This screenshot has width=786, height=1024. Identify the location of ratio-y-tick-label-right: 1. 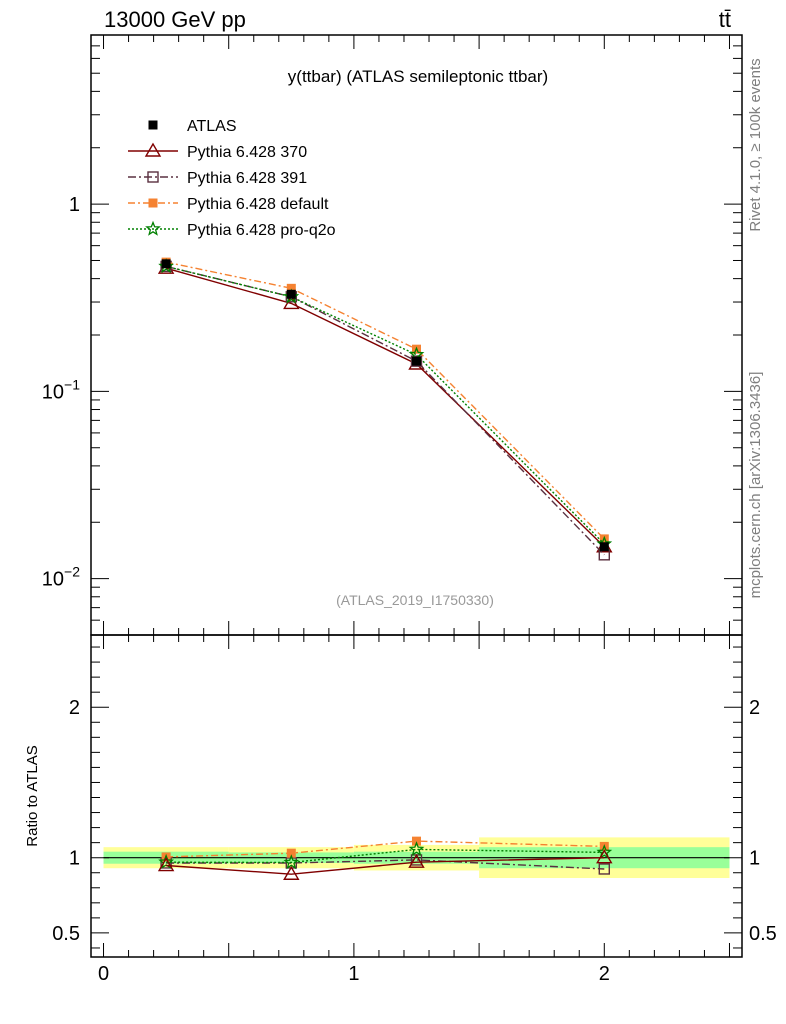
(754, 859).